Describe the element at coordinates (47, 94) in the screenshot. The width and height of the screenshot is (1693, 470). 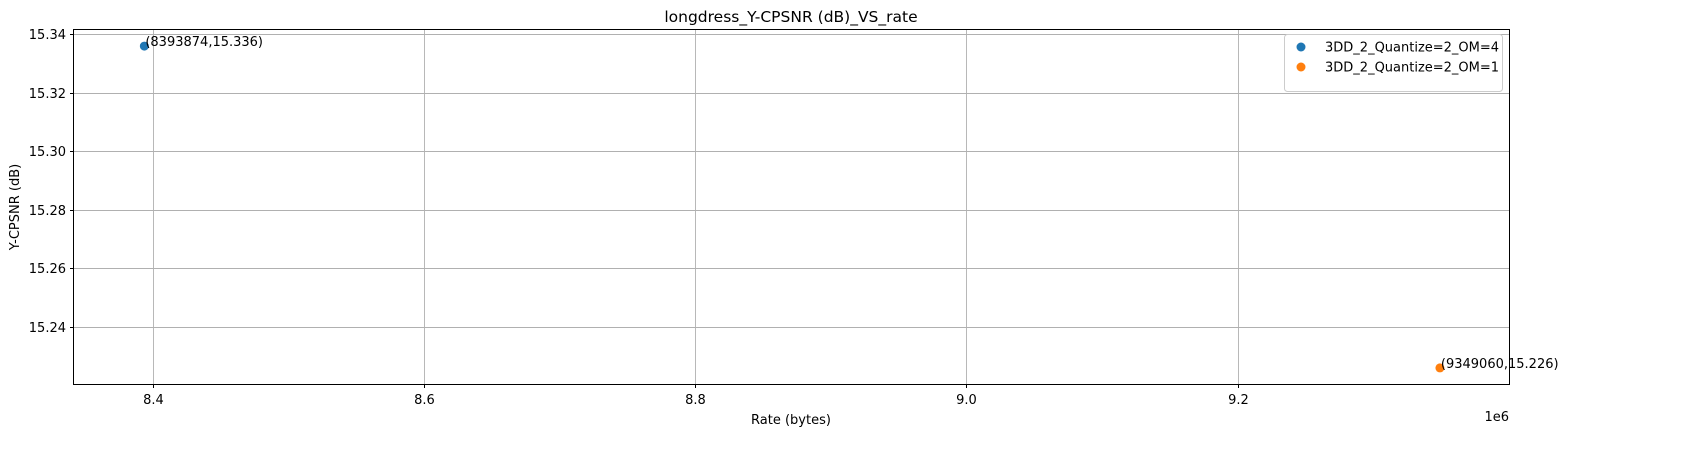
I see `y-tick-label: 15.32` at that location.